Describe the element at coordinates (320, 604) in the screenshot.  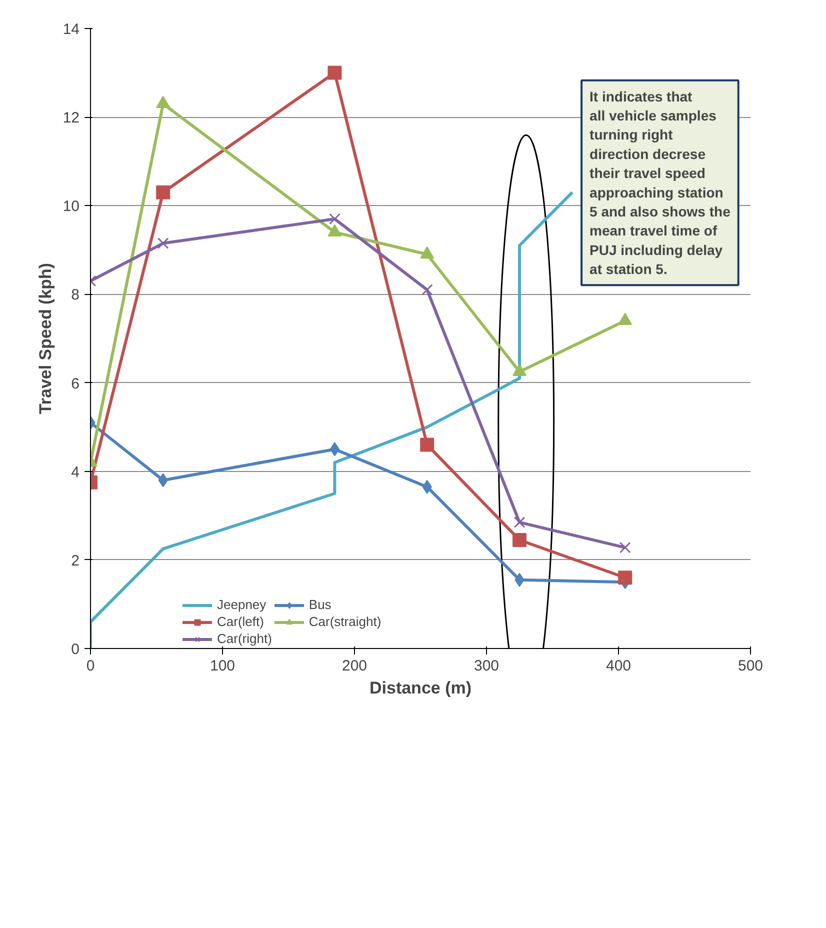
I see `legend-label: Bus` at that location.